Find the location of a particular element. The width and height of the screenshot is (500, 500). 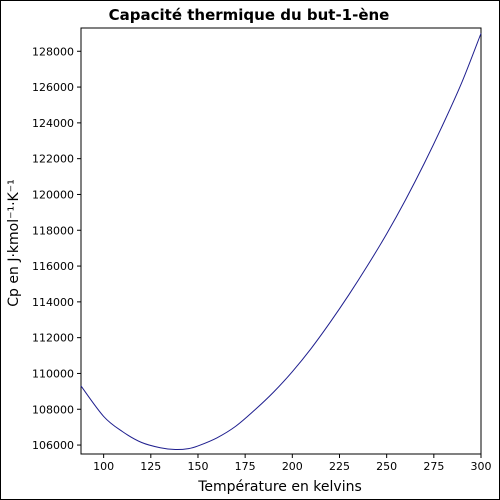

y-tick-label: 124000 is located at coordinates (53, 123).